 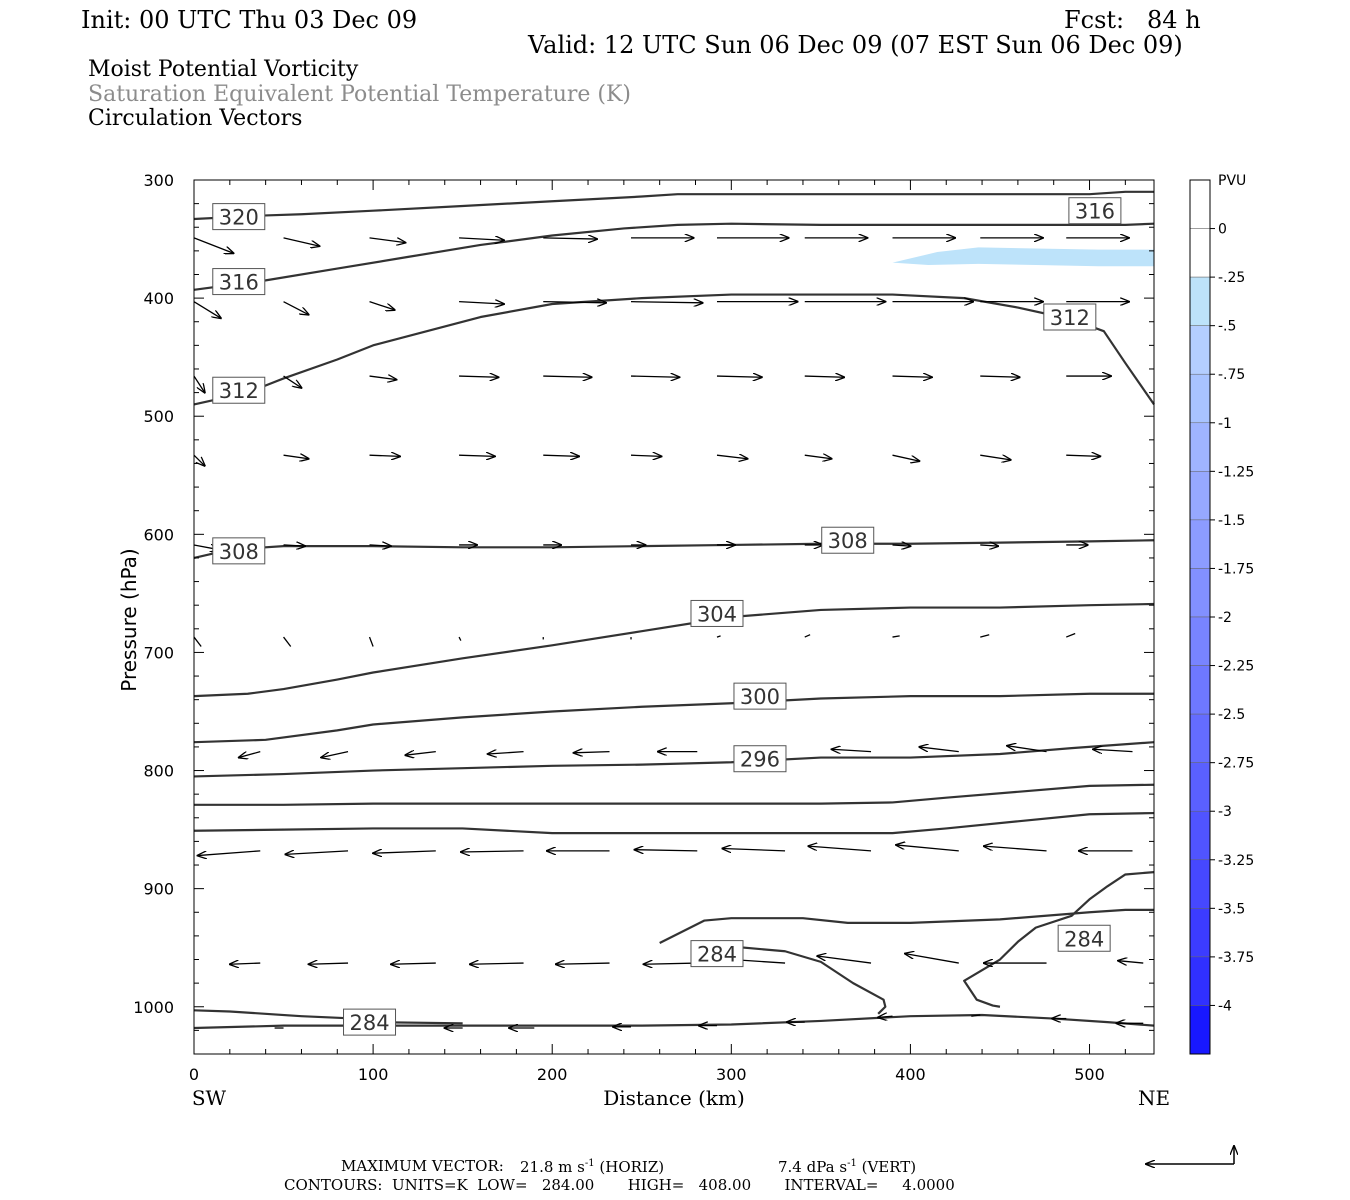 I want to click on y-tick-label: 700, so click(x=158, y=652).